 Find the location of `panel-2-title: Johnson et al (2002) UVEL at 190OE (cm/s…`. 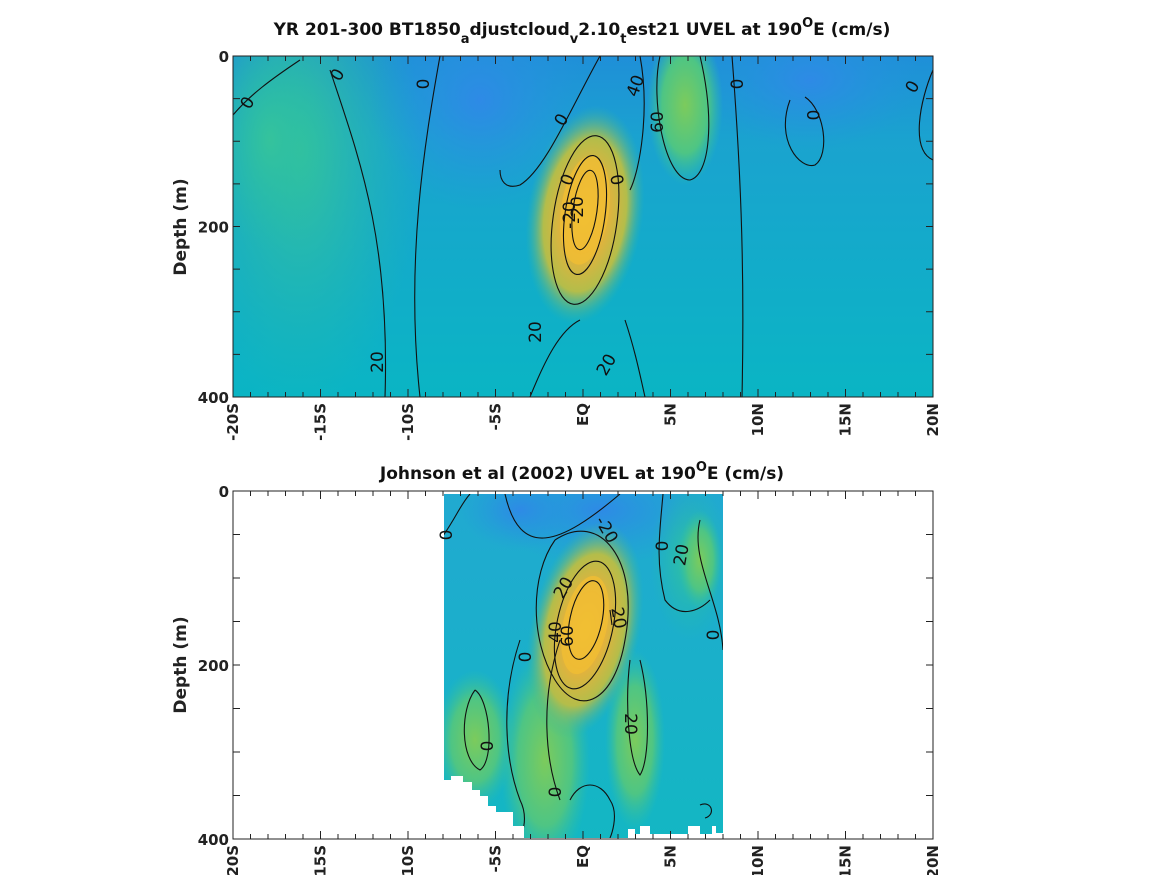

panel-2-title: Johnson et al (2002) UVEL at 190OE (cm/s… is located at coordinates (581, 472).